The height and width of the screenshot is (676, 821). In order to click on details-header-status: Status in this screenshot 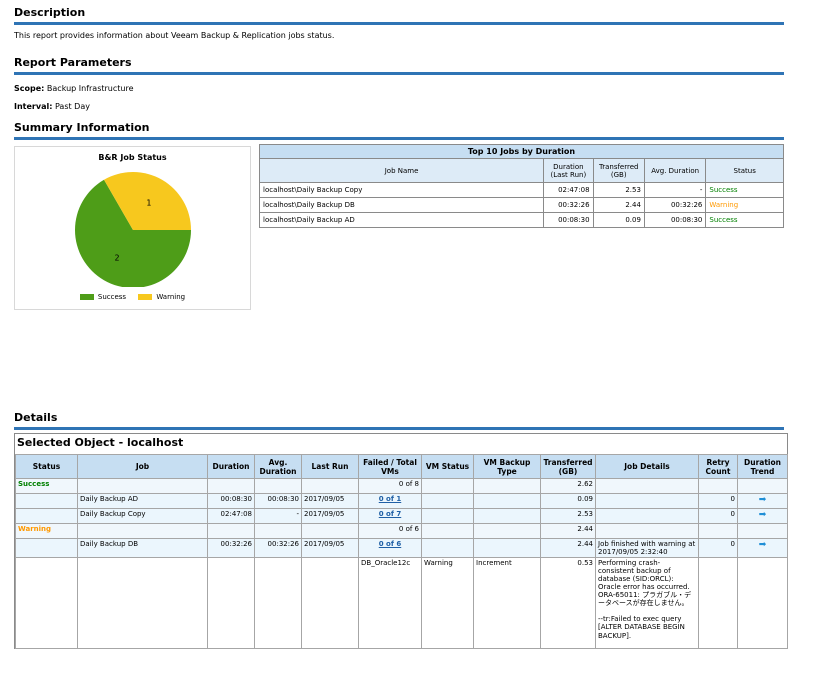, I will do `click(46, 466)`.